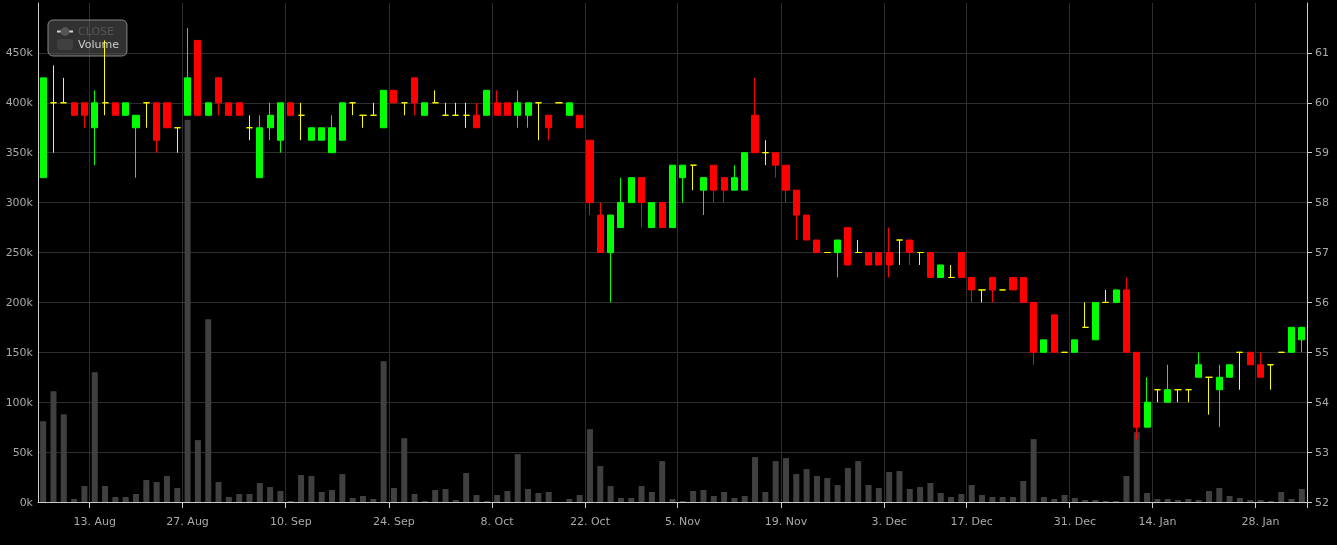 Image resolution: width=1337 pixels, height=545 pixels. I want to click on y-tick-label: 400k, so click(19, 103).